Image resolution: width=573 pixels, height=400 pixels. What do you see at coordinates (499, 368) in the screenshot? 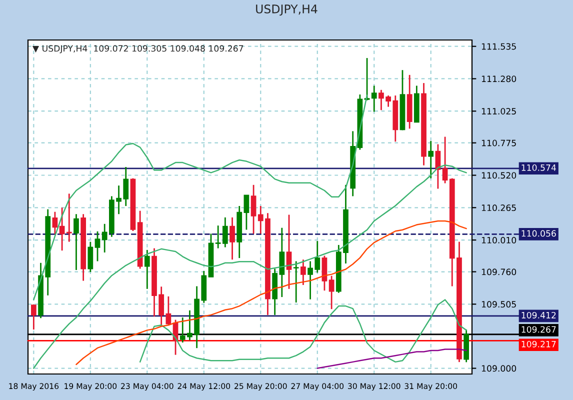
I see `y-tick-label: 109.000` at bounding box center [499, 368].